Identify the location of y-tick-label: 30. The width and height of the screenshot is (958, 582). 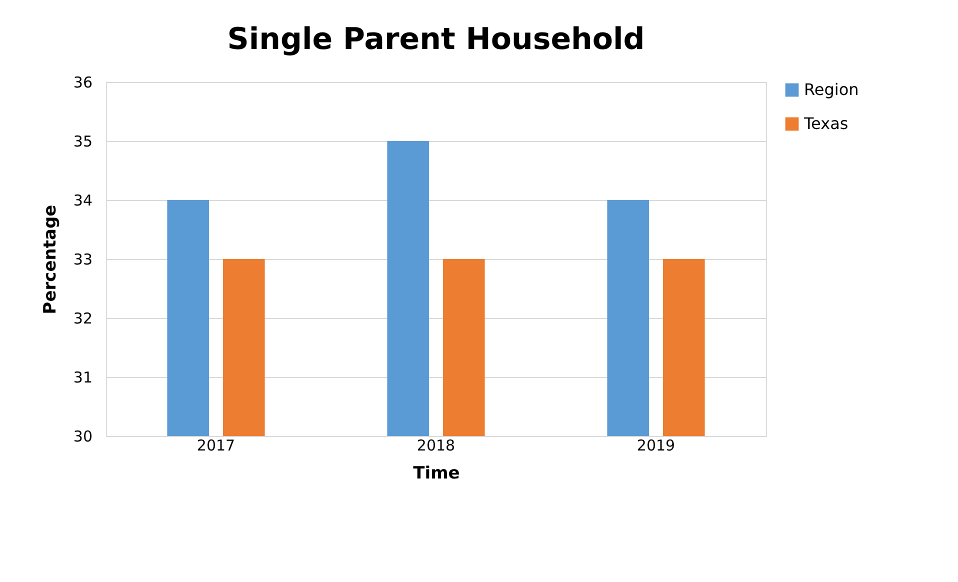
(82, 437).